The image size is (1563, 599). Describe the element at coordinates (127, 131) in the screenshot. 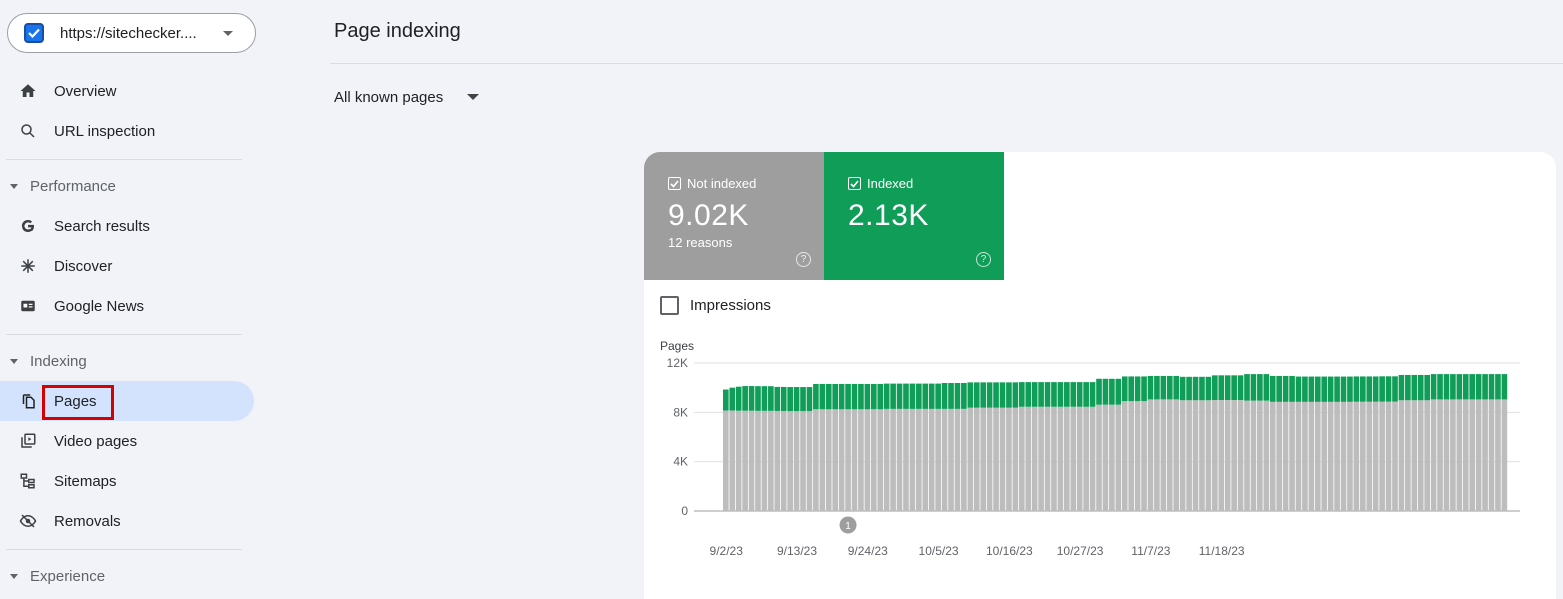

I see `nav-url-inspection: URL inspection` at that location.